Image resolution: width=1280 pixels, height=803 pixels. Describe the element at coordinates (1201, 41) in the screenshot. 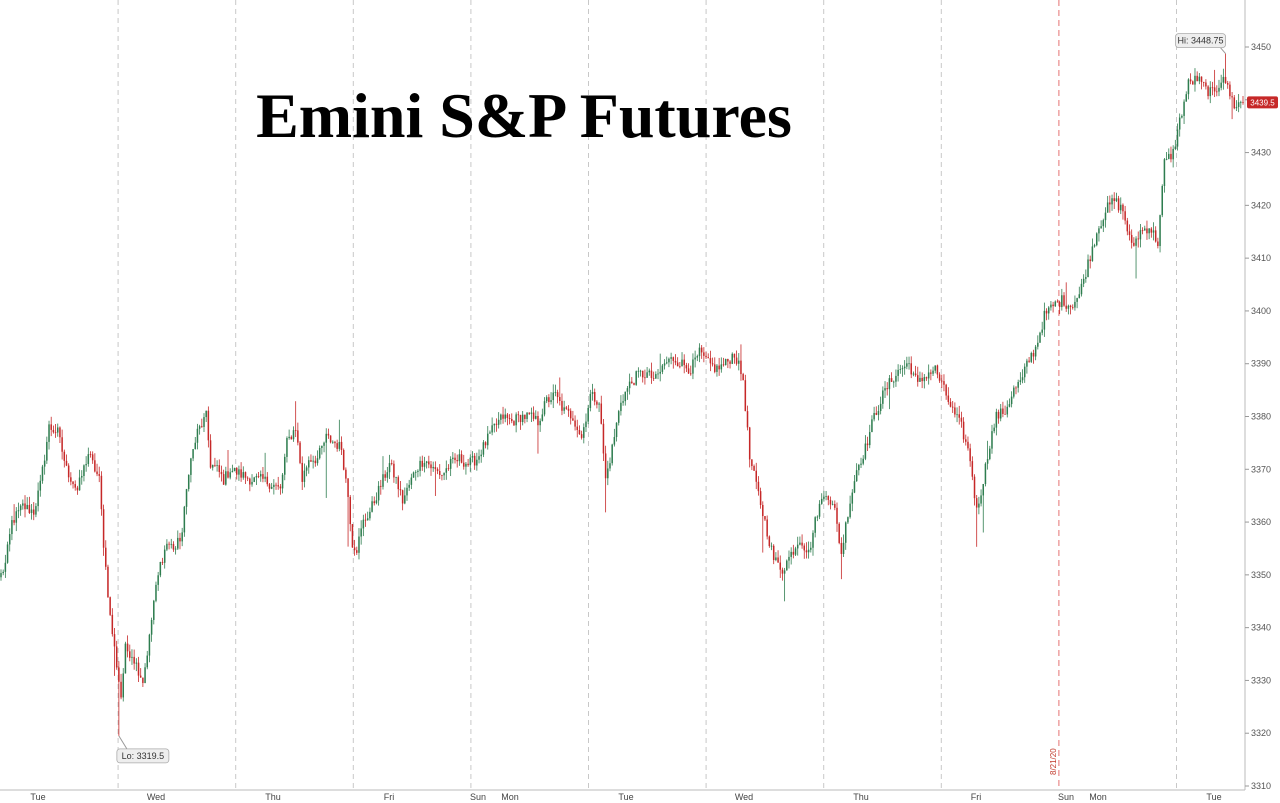

I see `high-callout-label: Hi: 3448.75` at that location.